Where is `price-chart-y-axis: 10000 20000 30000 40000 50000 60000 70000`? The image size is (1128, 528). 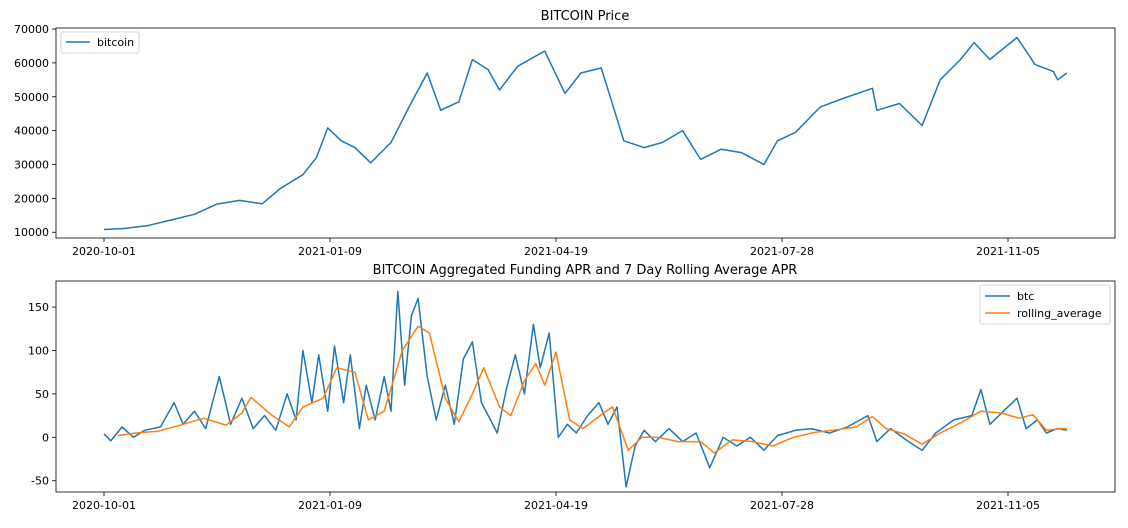
price-chart-y-axis: 10000 20000 30000 40000 50000 60000 70000 is located at coordinates (35, 131).